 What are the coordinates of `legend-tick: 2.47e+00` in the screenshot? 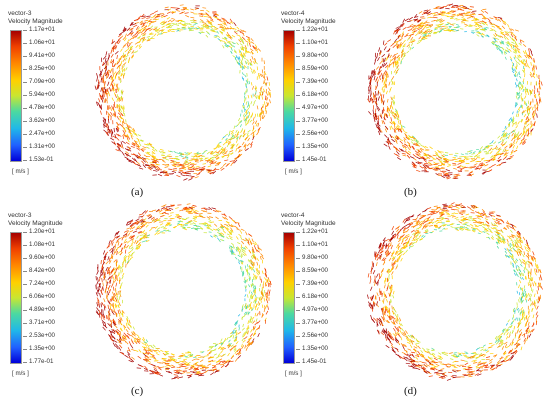 It's located at (39, 133).